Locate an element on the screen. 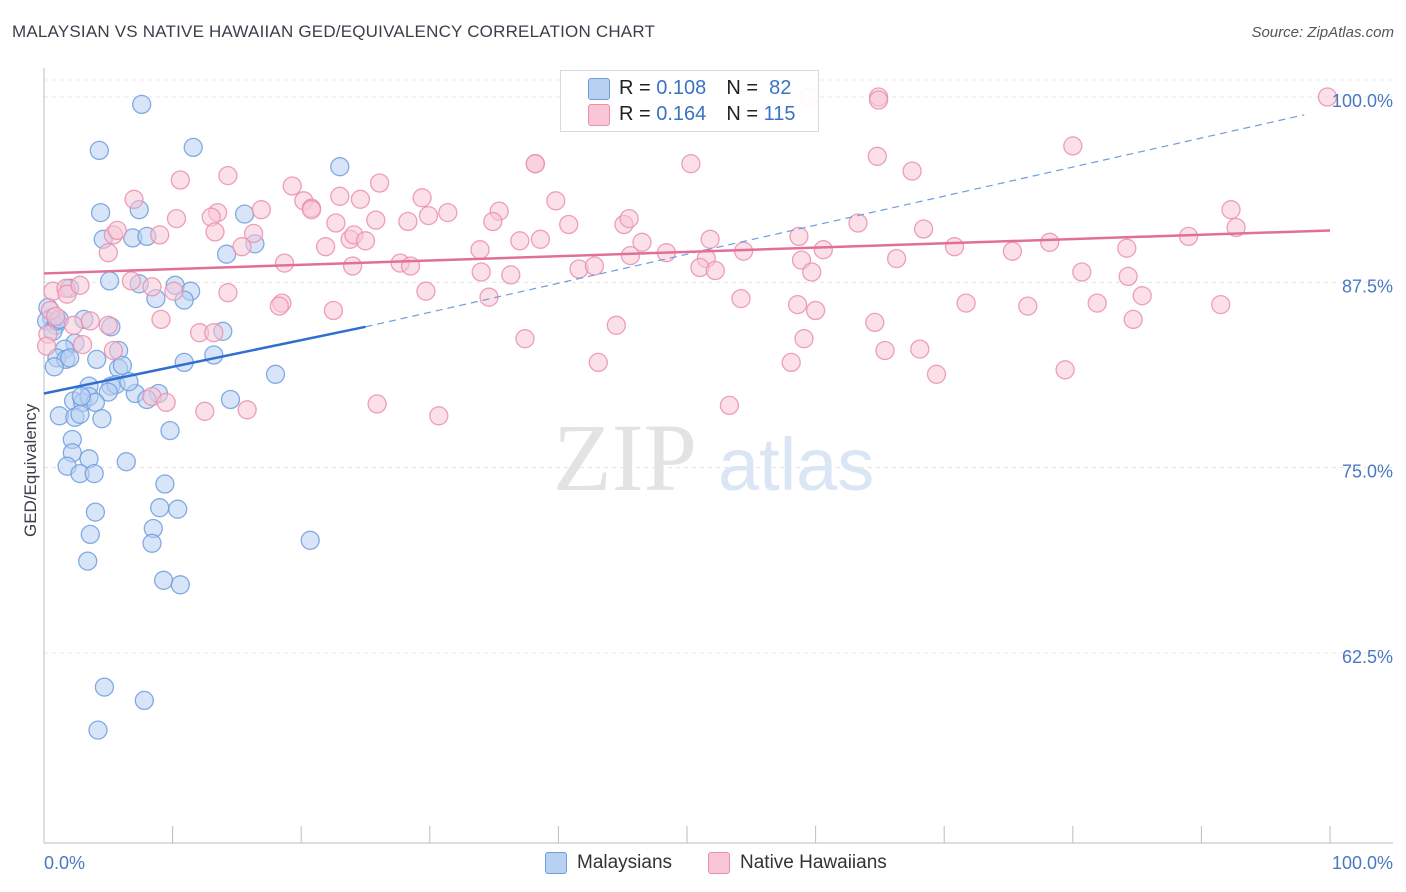 The image size is (1406, 892). trend-line-native-hawaiians is located at coordinates (687, 252).